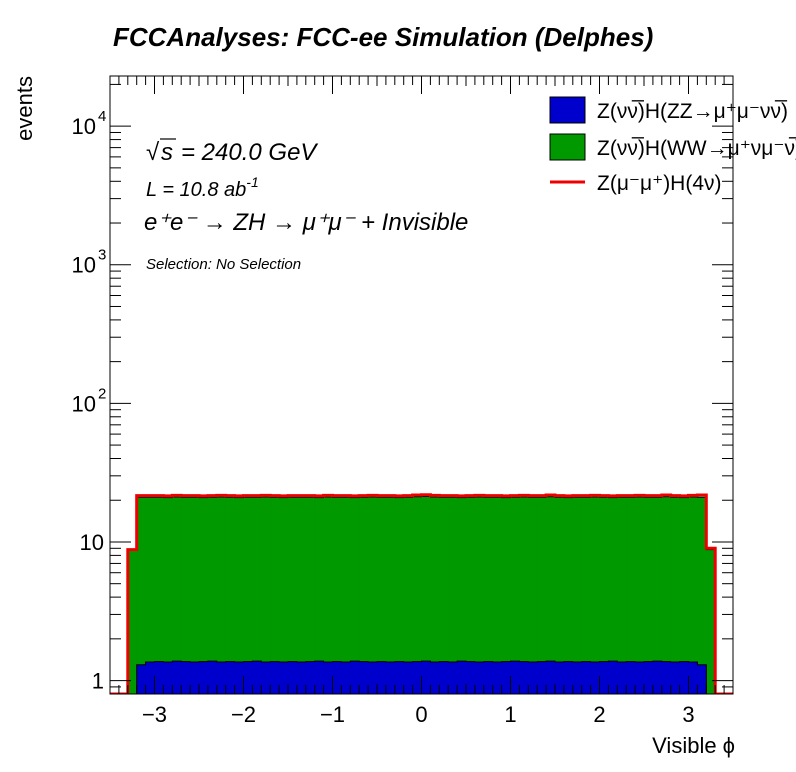  What do you see at coordinates (196, 190) in the screenshot?
I see `luminosity-text: L = 10.8 ab` at bounding box center [196, 190].